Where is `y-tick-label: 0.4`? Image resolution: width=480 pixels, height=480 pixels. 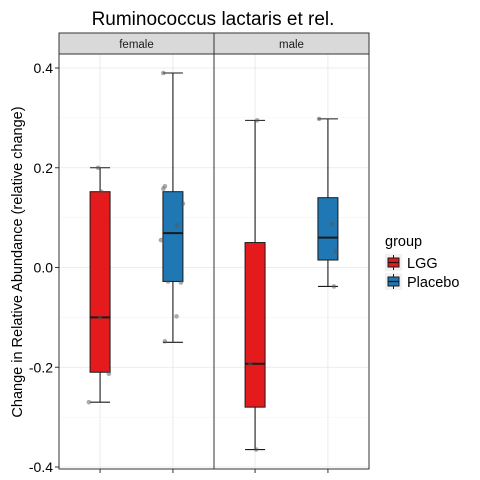 y-tick-label: 0.4 is located at coordinates (44, 68).